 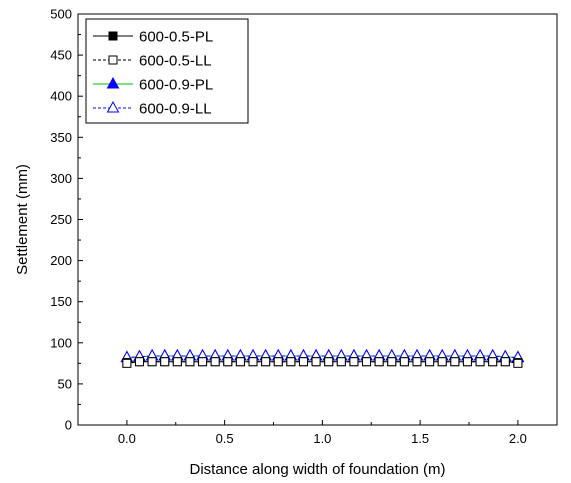 I want to click on y-tick-label: 50, so click(x=65, y=383).